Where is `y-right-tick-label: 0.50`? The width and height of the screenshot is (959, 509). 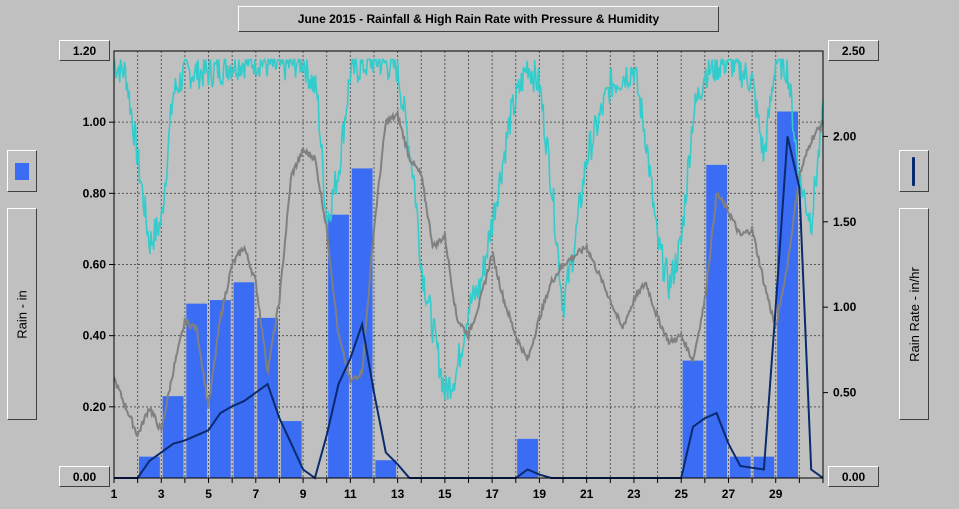 y-right-tick-label: 0.50 is located at coordinates (845, 393).